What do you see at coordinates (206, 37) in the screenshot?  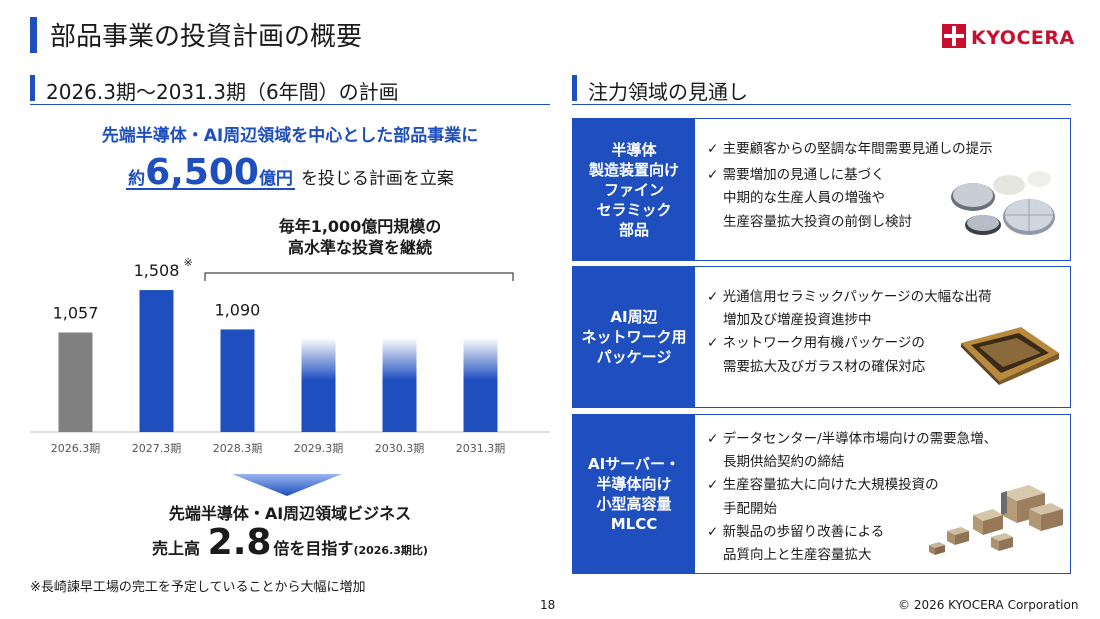 I see `page-title: 部品事業の投資計画の概要` at bounding box center [206, 37].